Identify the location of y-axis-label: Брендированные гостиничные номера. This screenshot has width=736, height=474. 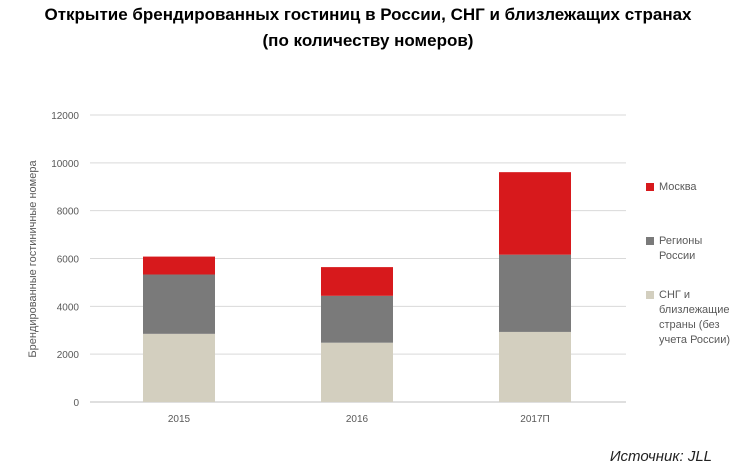
(33, 259).